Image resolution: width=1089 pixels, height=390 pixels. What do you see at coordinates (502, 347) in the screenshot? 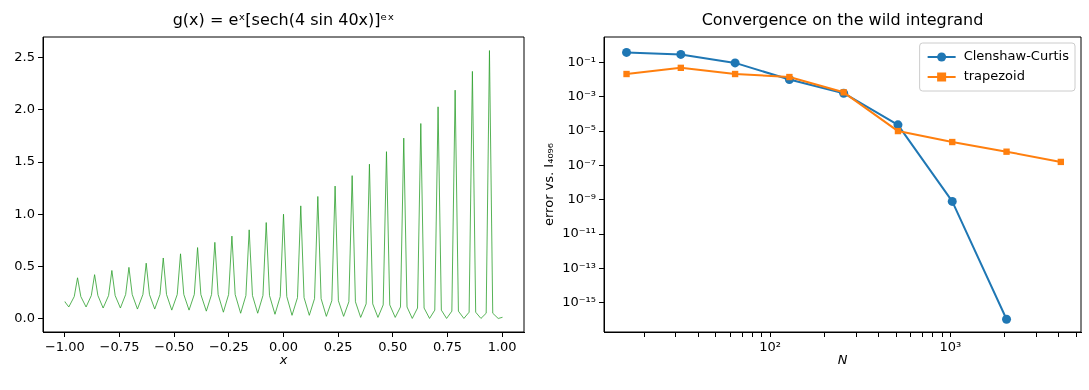
I see `x-tick-label: 1.00` at bounding box center [502, 347].